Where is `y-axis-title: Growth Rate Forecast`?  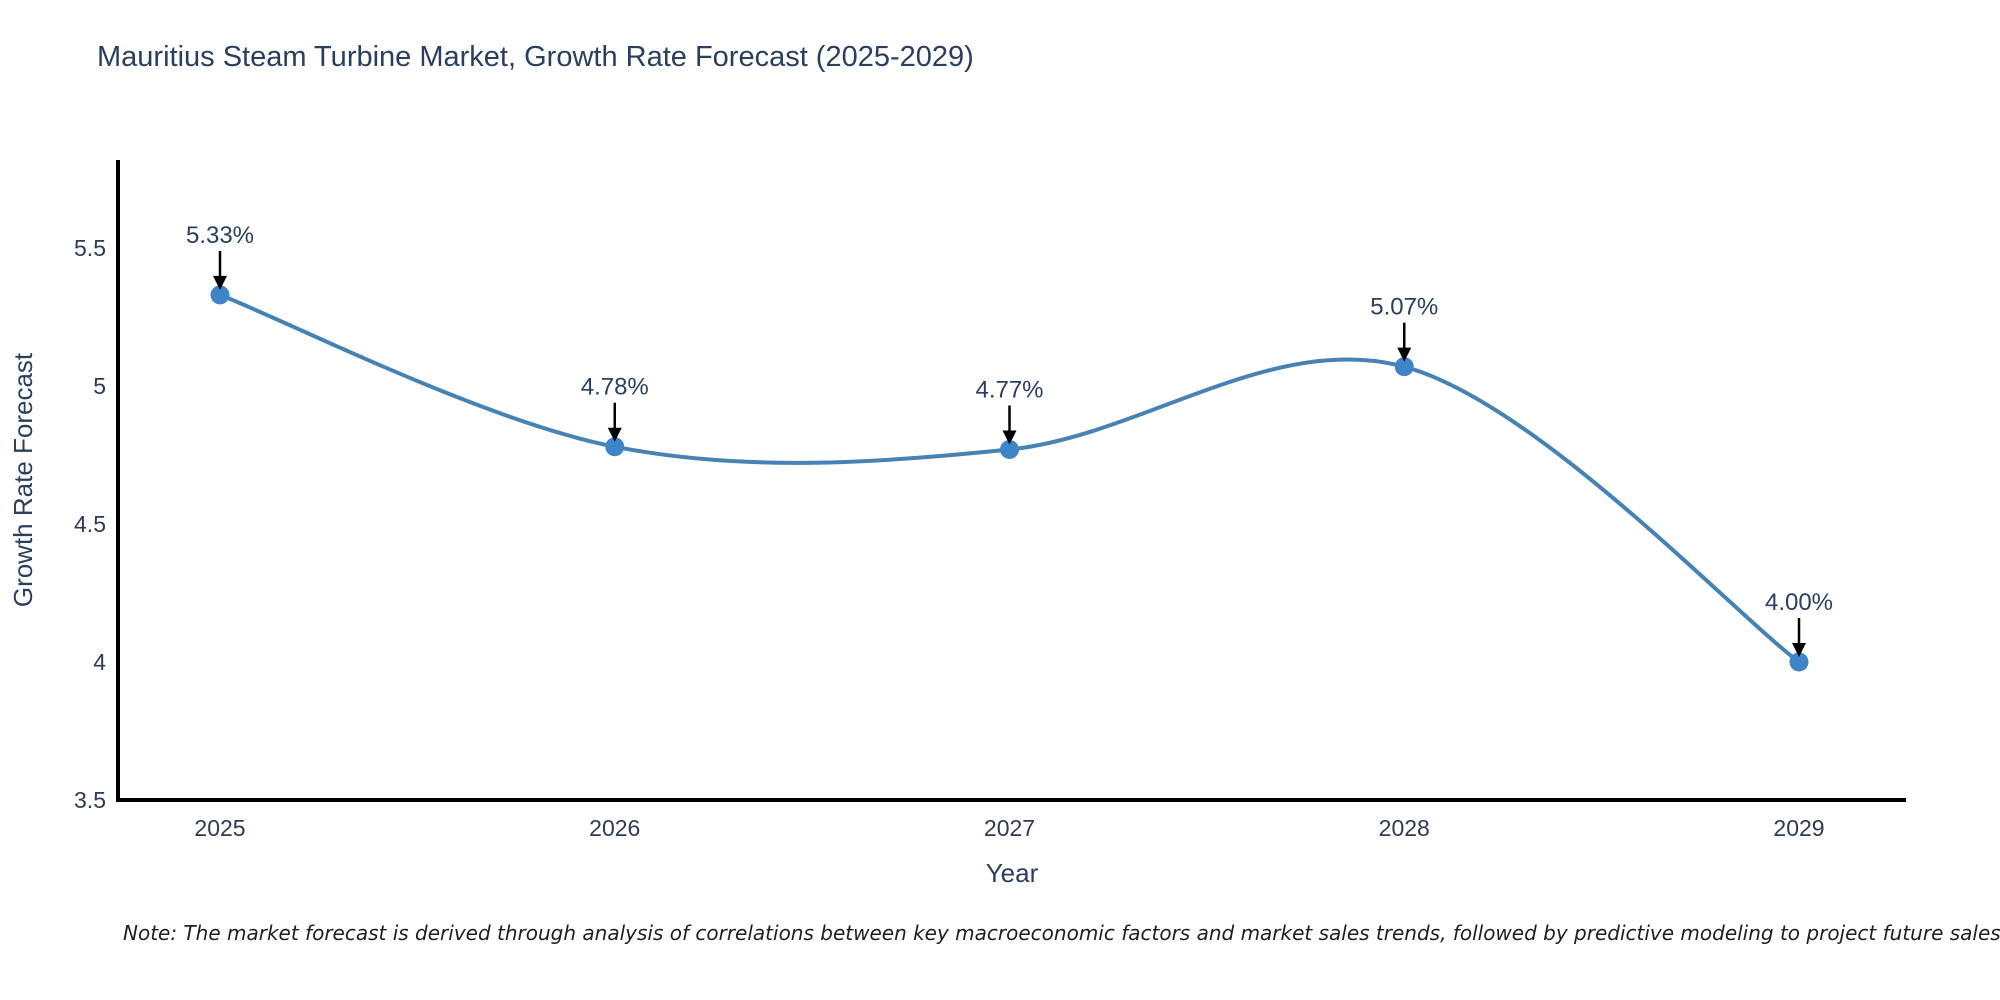 y-axis-title: Growth Rate Forecast is located at coordinates (23, 479).